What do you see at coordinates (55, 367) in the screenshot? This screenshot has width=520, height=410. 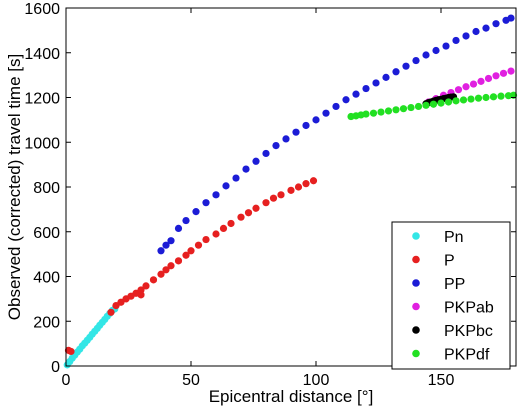 I see `y-tick-label: 0` at bounding box center [55, 367].